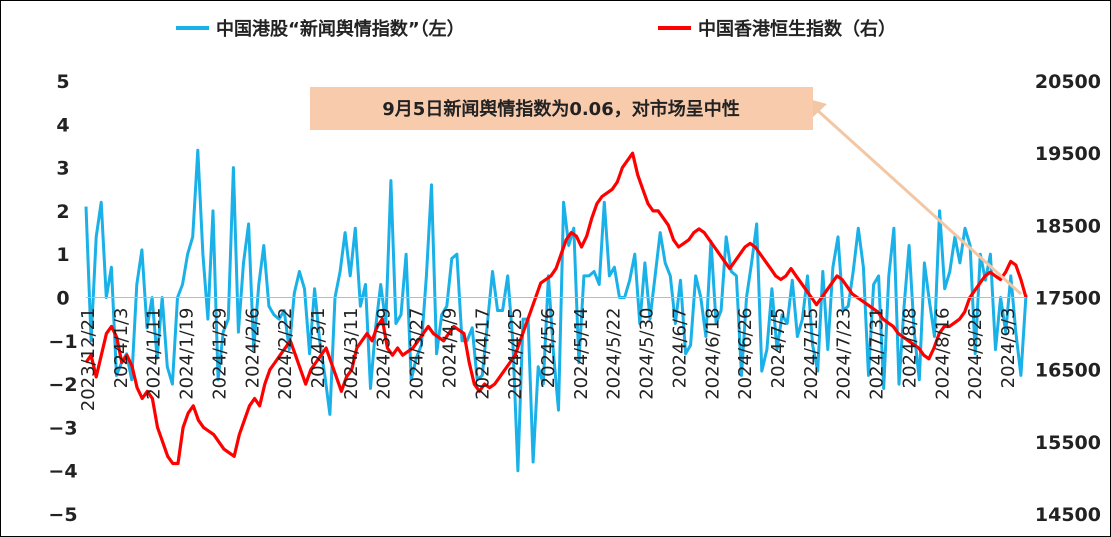  I want to click on legend-label-hsi: 中国香港恒生指数（右）, so click(797, 29).